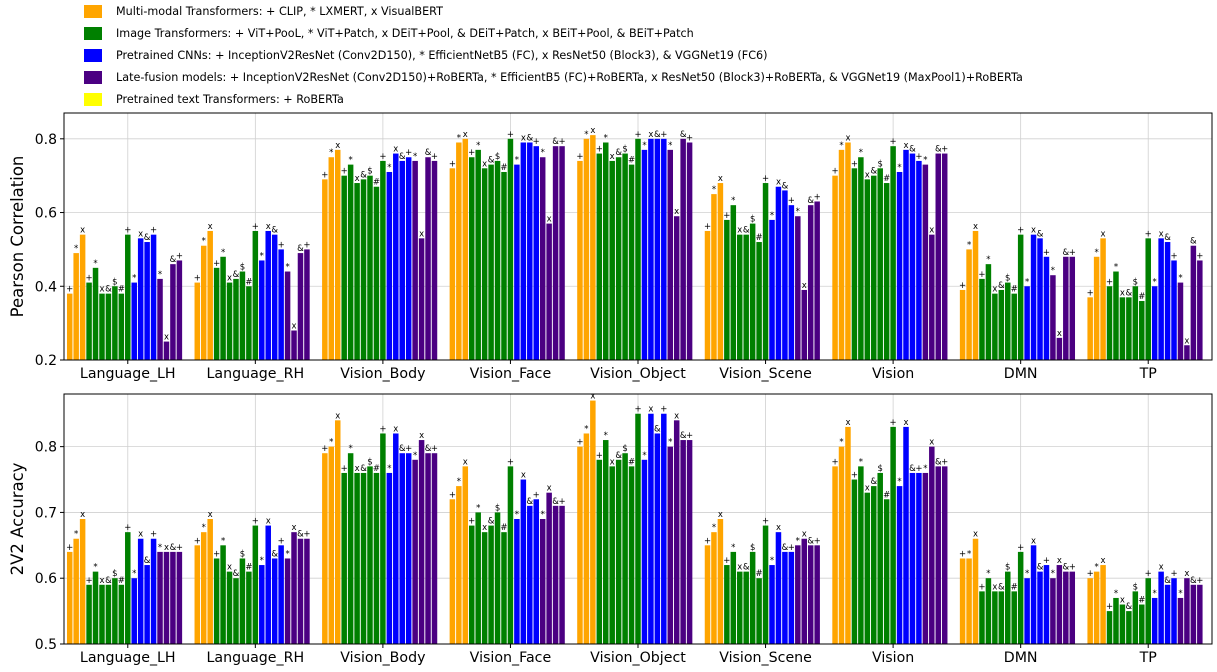 The height and width of the screenshot is (672, 1217). I want to click on y-tick-label: 0.7, so click(46, 513).